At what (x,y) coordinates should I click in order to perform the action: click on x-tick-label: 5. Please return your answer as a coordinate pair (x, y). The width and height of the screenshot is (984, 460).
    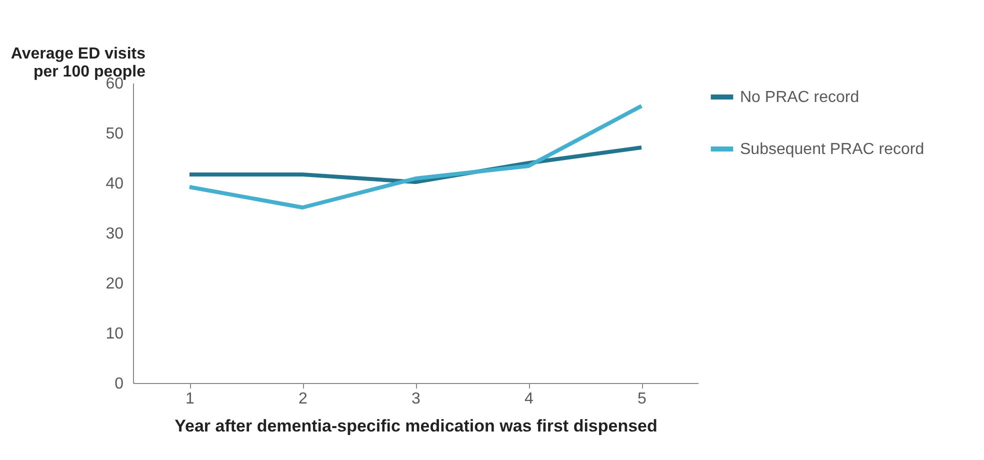
    Looking at the image, I should click on (642, 399).